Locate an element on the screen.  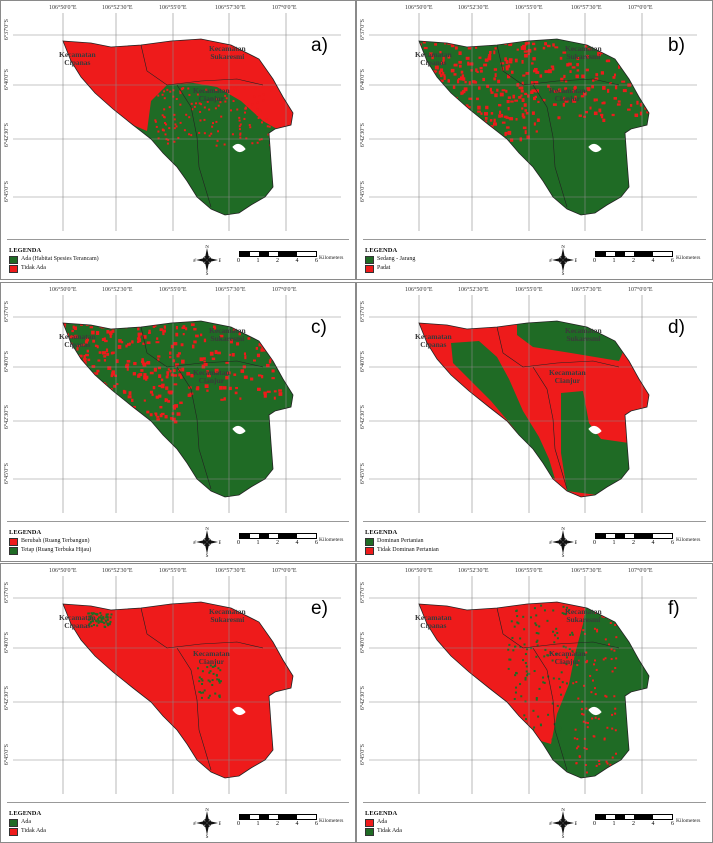
longitude-label: 106°55'0"E is located at coordinates (529, 290).